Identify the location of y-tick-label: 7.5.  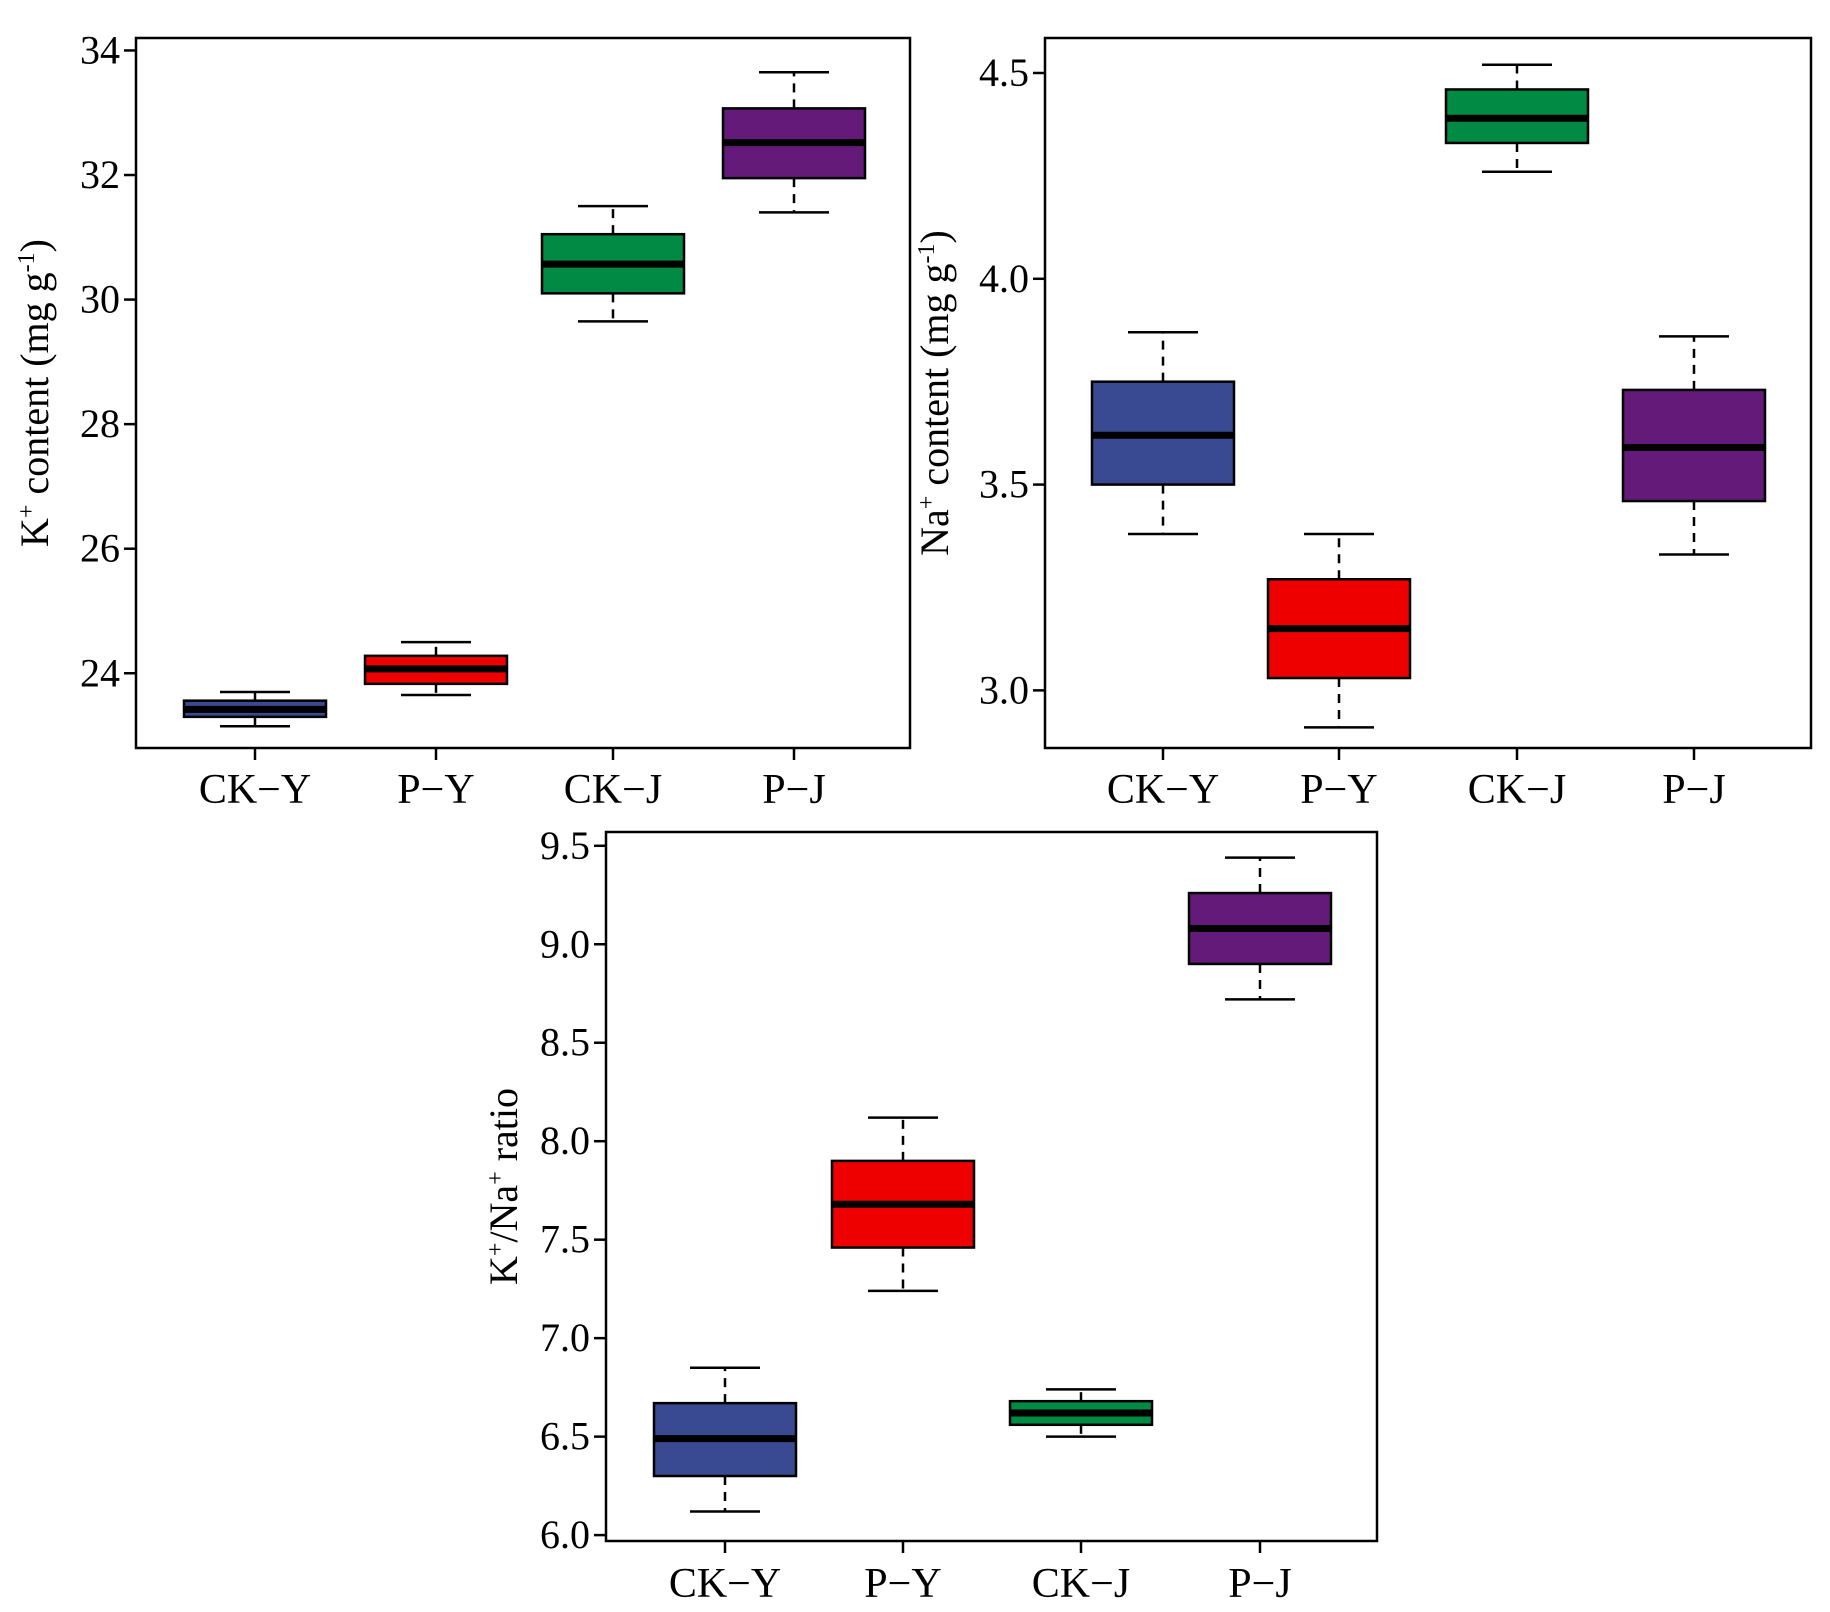
(565, 1239).